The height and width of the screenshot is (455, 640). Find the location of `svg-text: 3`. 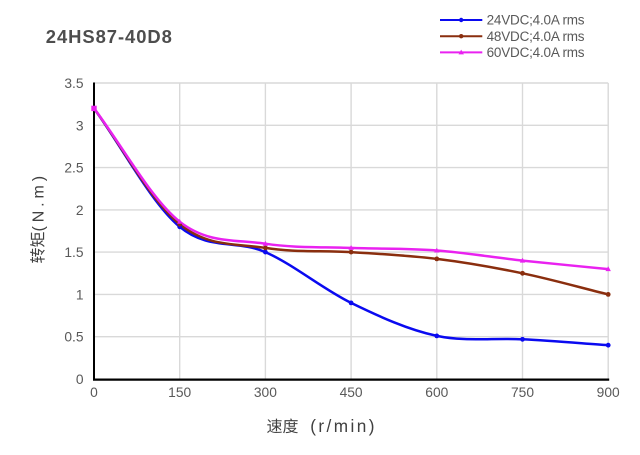

svg-text: 3 is located at coordinates (80, 125).